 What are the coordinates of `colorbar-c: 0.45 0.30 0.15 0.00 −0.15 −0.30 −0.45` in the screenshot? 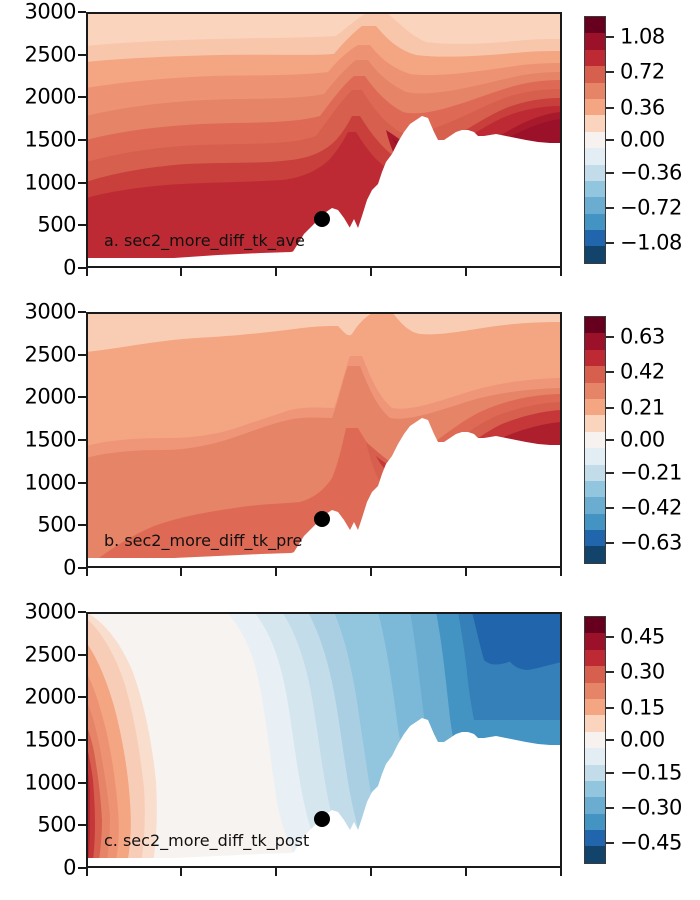 It's located at (642, 740).